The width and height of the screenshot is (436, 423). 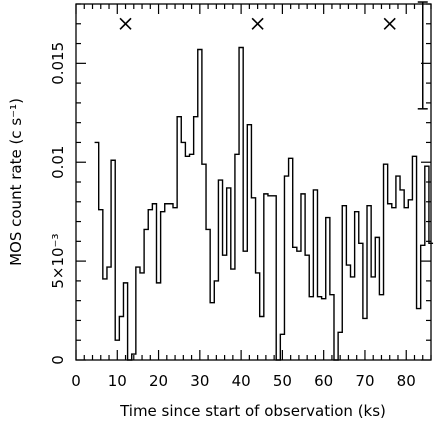 What do you see at coordinates (422, 55) in the screenshot?
I see `error-bar-layer` at bounding box center [422, 55].